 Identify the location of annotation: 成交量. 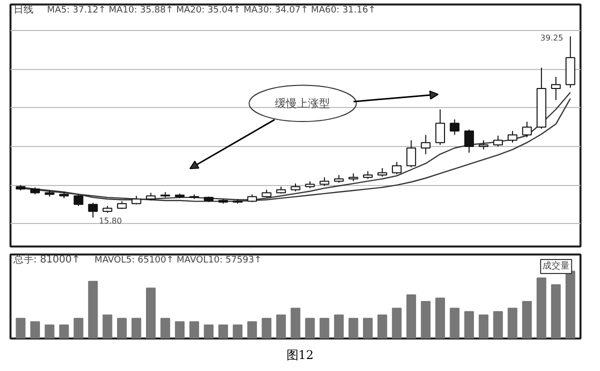
(556, 266).